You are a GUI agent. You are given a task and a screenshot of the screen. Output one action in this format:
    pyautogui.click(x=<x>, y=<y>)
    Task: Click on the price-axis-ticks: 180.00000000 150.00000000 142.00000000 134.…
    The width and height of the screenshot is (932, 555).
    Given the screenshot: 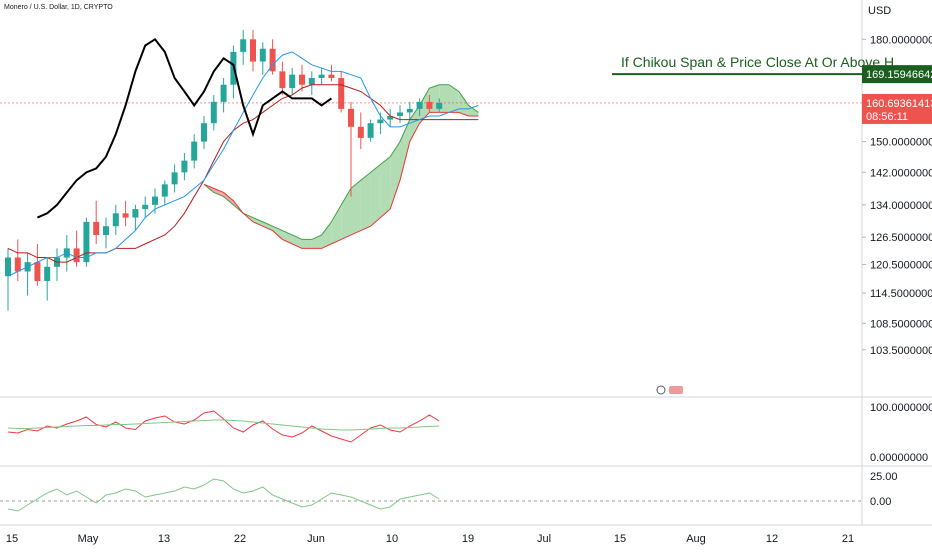 What is the action you would take?
    pyautogui.click(x=897, y=195)
    